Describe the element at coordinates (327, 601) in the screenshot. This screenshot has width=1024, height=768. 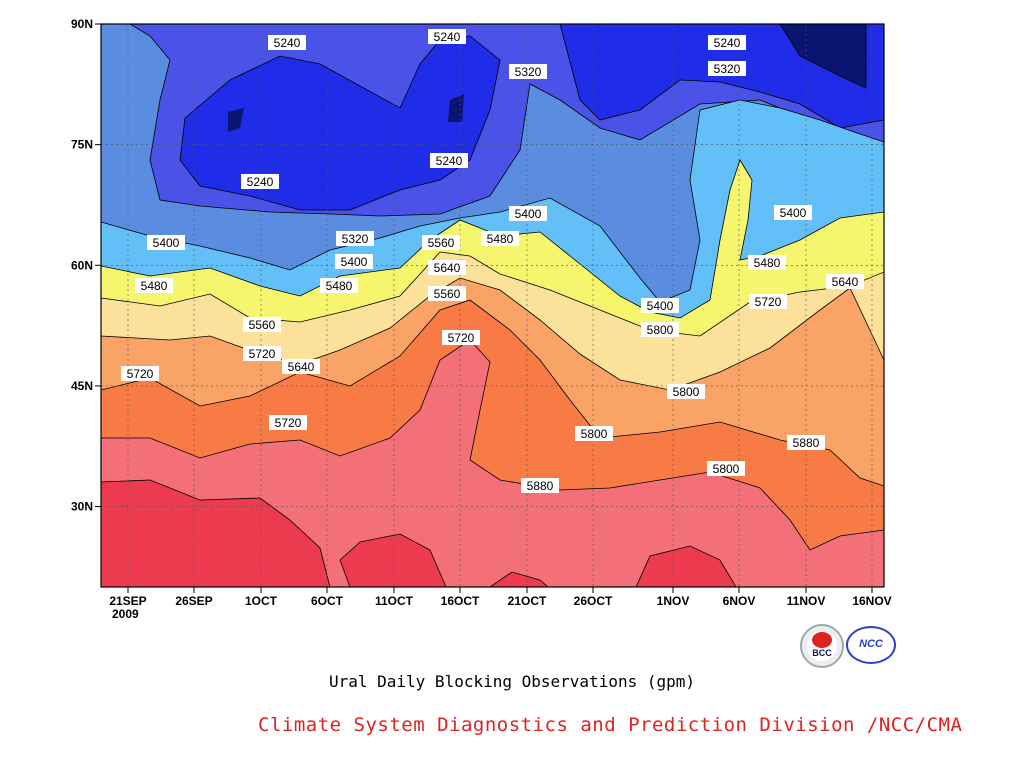
I see `x-tick-label: 6OCT` at that location.